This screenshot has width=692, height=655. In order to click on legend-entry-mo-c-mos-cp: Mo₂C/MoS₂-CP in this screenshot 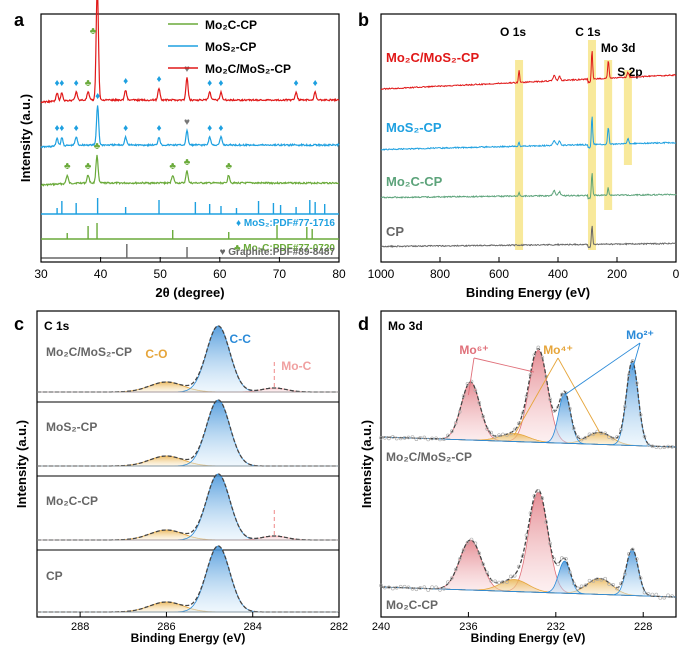, I will do `click(248, 69)`.